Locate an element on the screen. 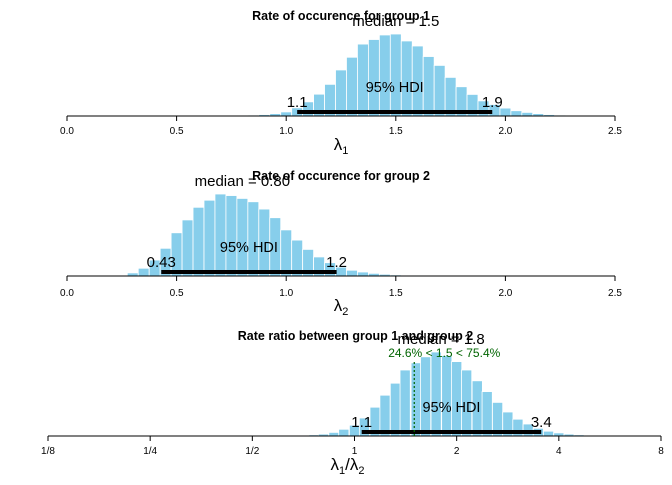 The image size is (672, 485). x-tick-label: 8 is located at coordinates (661, 451).